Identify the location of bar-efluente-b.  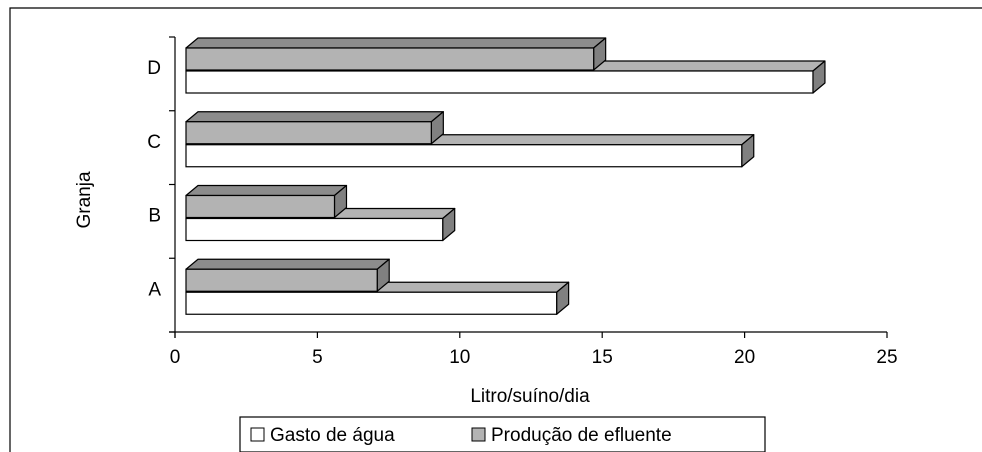
(266, 201).